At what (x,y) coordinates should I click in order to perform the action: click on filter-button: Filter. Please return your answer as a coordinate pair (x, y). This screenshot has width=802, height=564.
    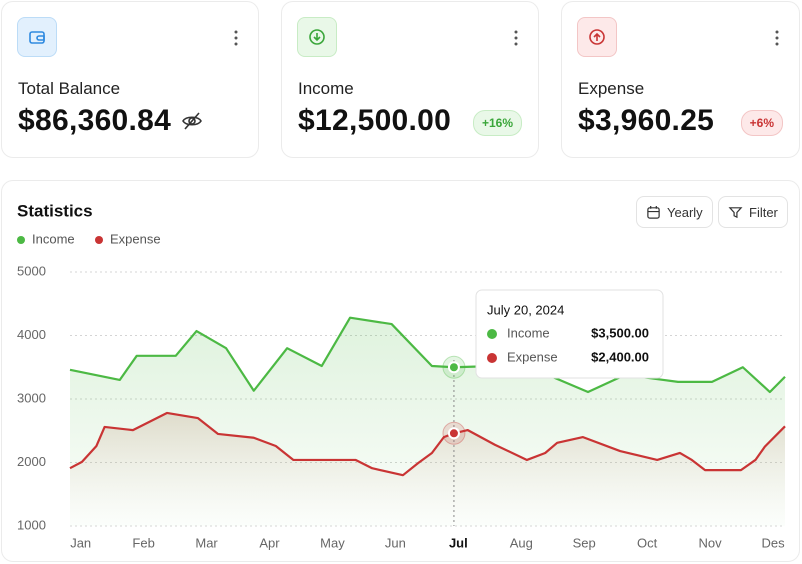
    Looking at the image, I should click on (753, 212).